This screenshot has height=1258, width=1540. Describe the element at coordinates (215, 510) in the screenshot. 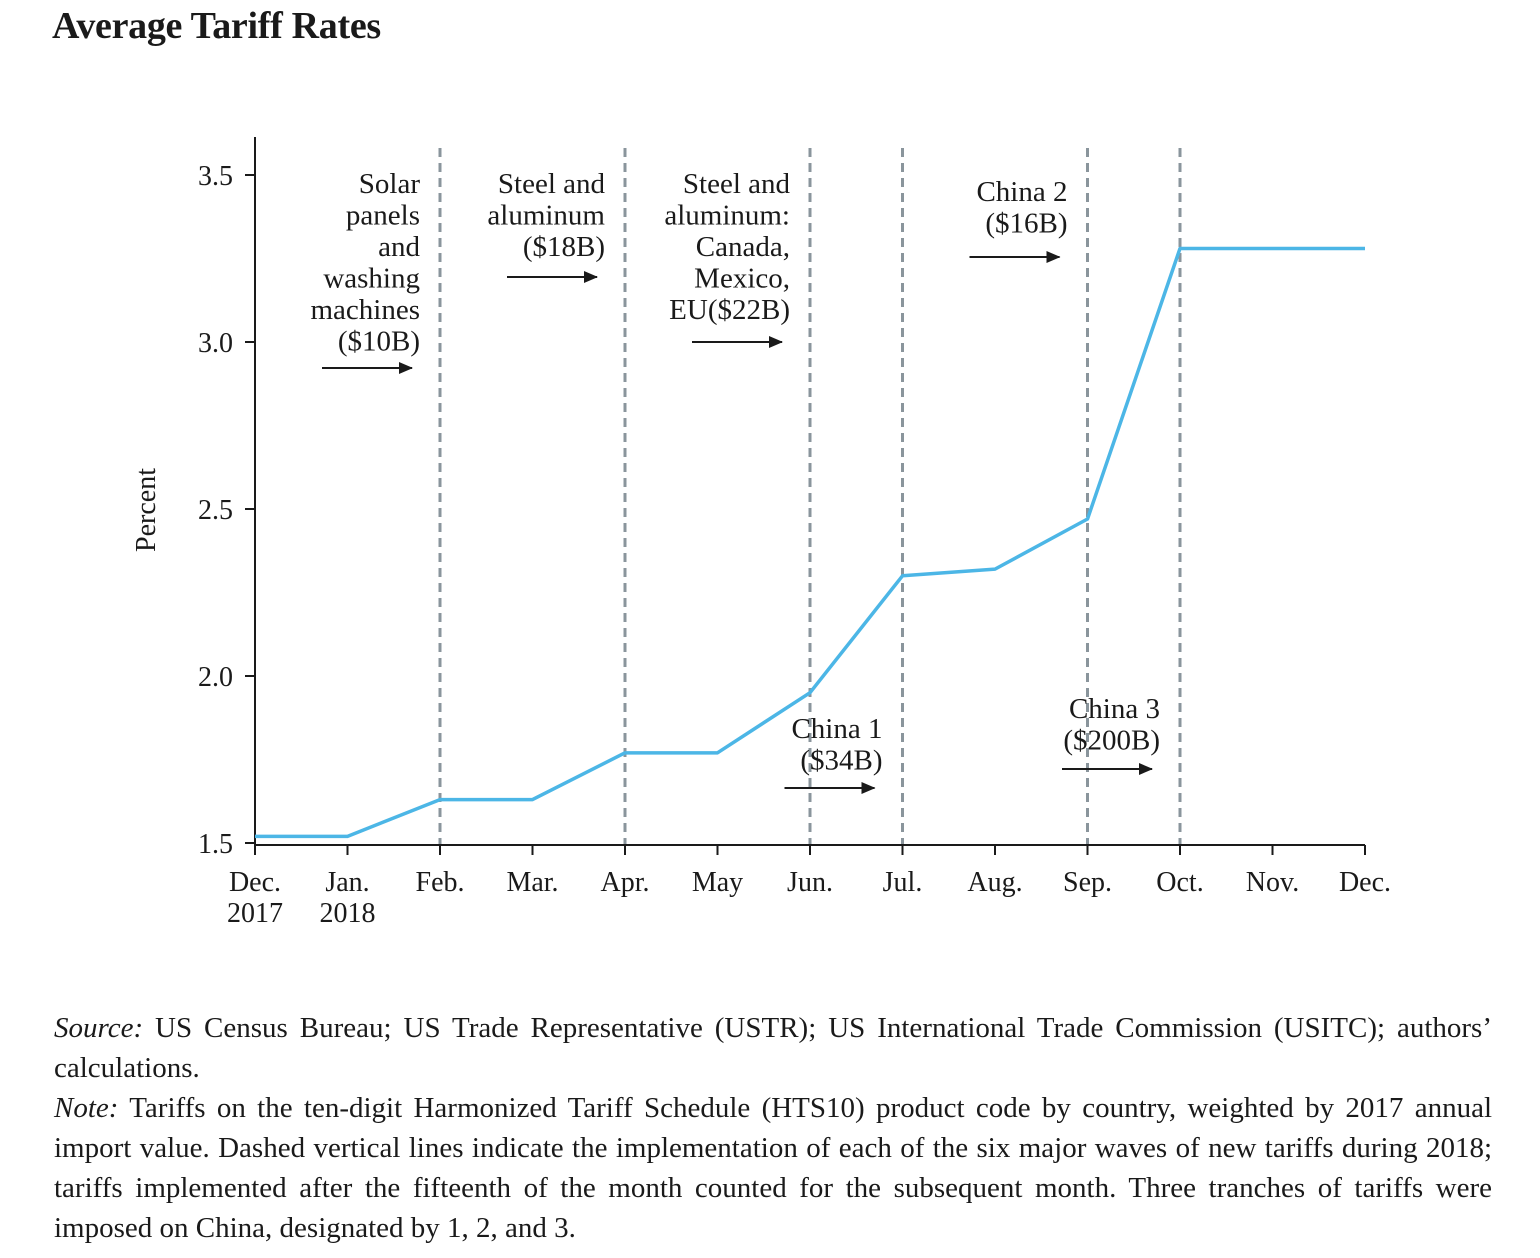

I see `y-tick-label: 2.5` at that location.